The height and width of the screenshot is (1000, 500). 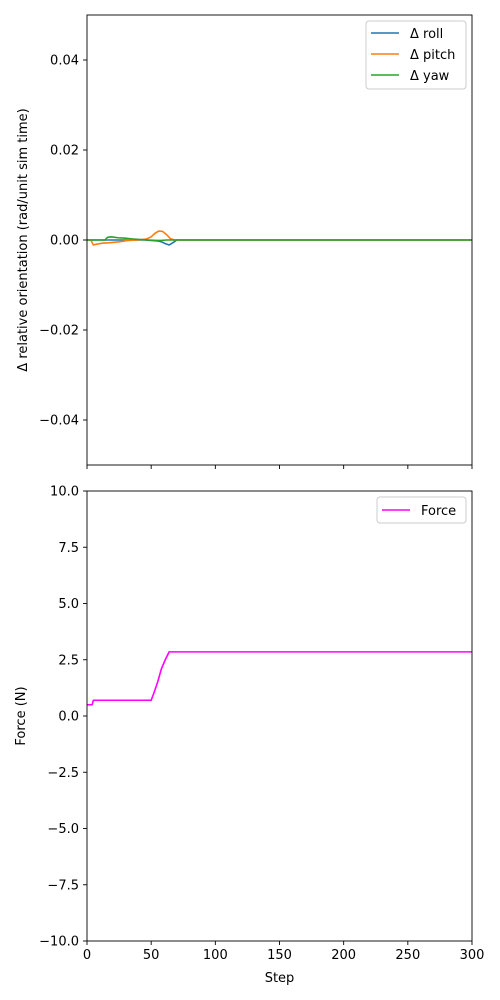 What do you see at coordinates (68, 548) in the screenshot?
I see `force-y-tick-label: 7.5` at bounding box center [68, 548].